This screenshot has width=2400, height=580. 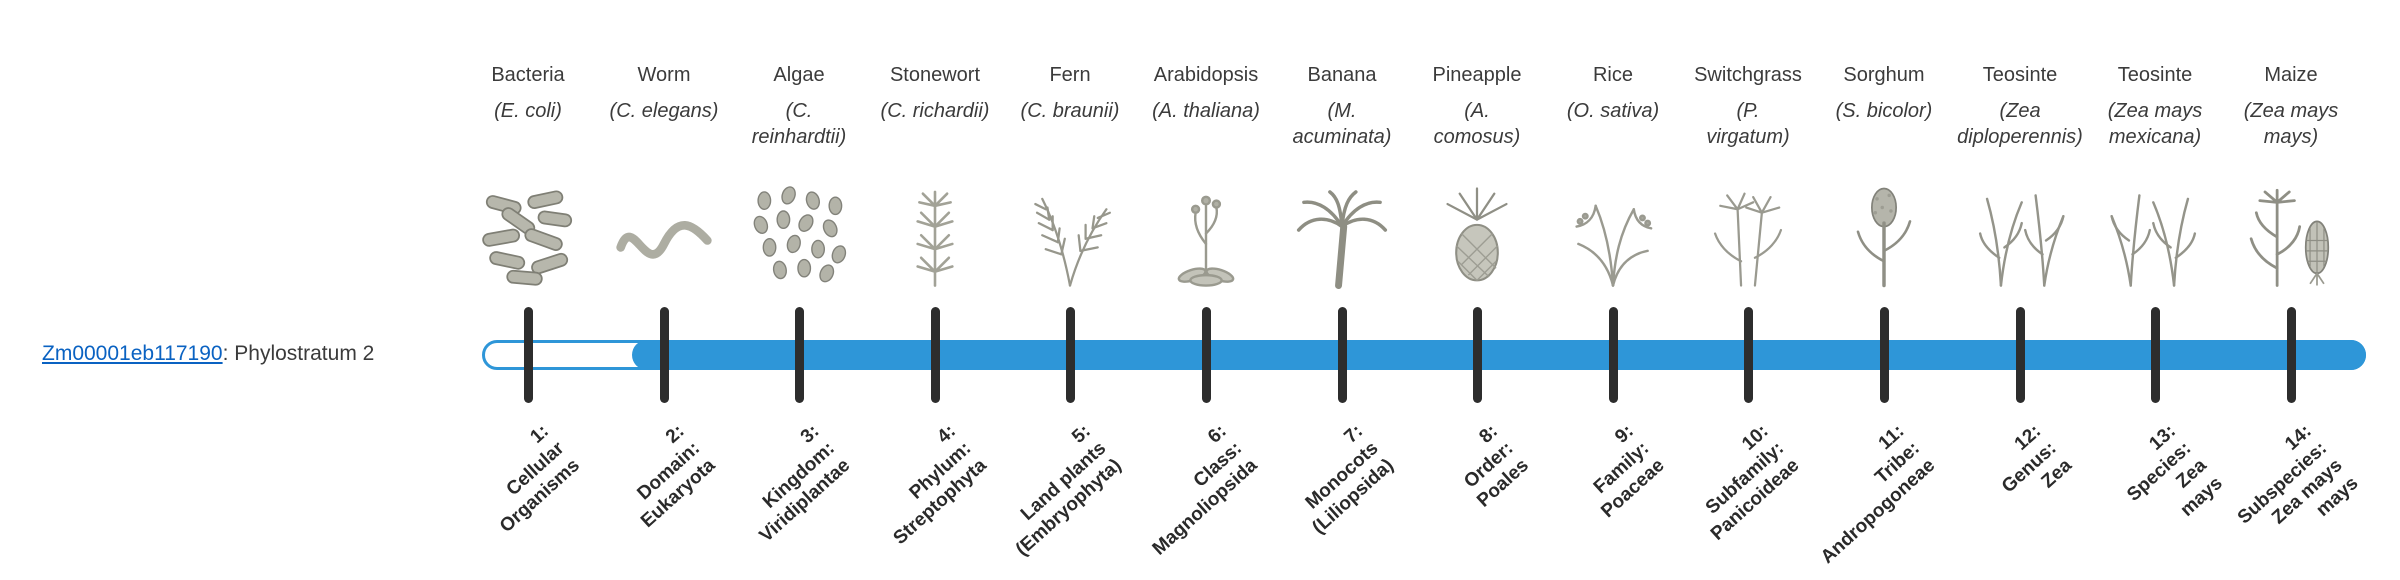 I want to click on algae-icon, so click(x=799, y=237).